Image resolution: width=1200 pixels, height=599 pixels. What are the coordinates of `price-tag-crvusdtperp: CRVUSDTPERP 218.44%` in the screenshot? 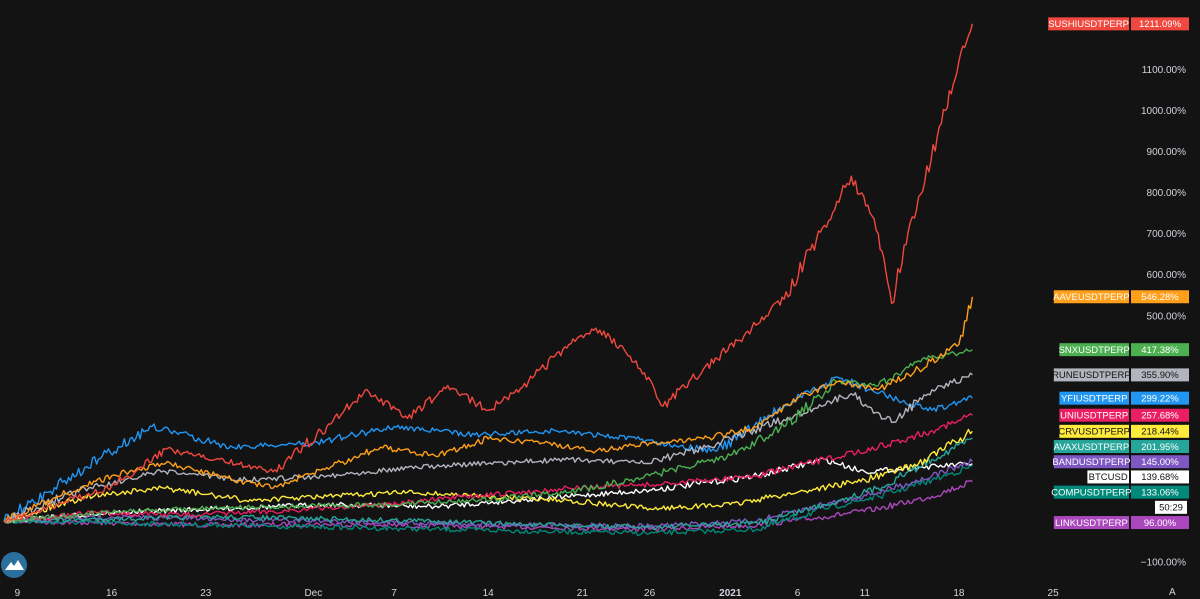 It's located at (1123, 431).